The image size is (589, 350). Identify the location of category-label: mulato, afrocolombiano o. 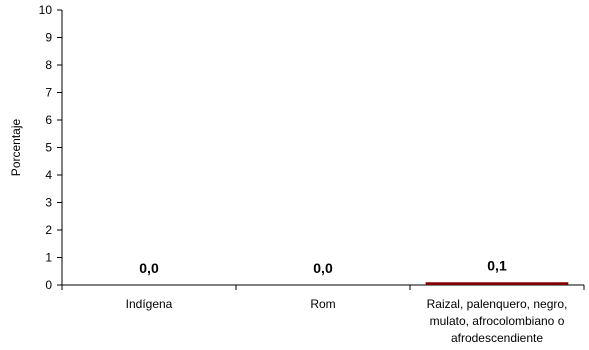
(497, 321).